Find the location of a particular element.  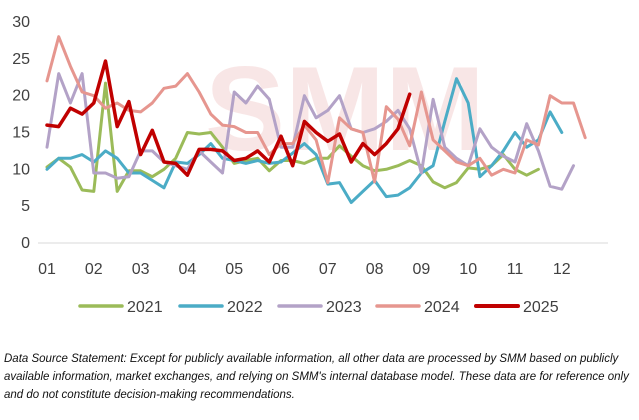

legend-item-2024: 2024 is located at coordinates (417, 307).